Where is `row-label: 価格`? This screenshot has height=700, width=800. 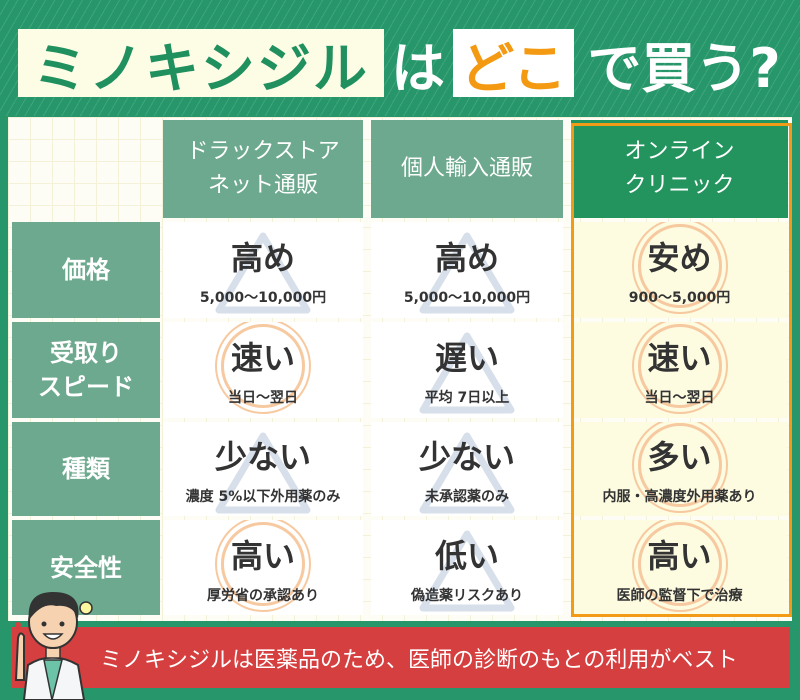
row-label: 価格 is located at coordinates (86, 270).